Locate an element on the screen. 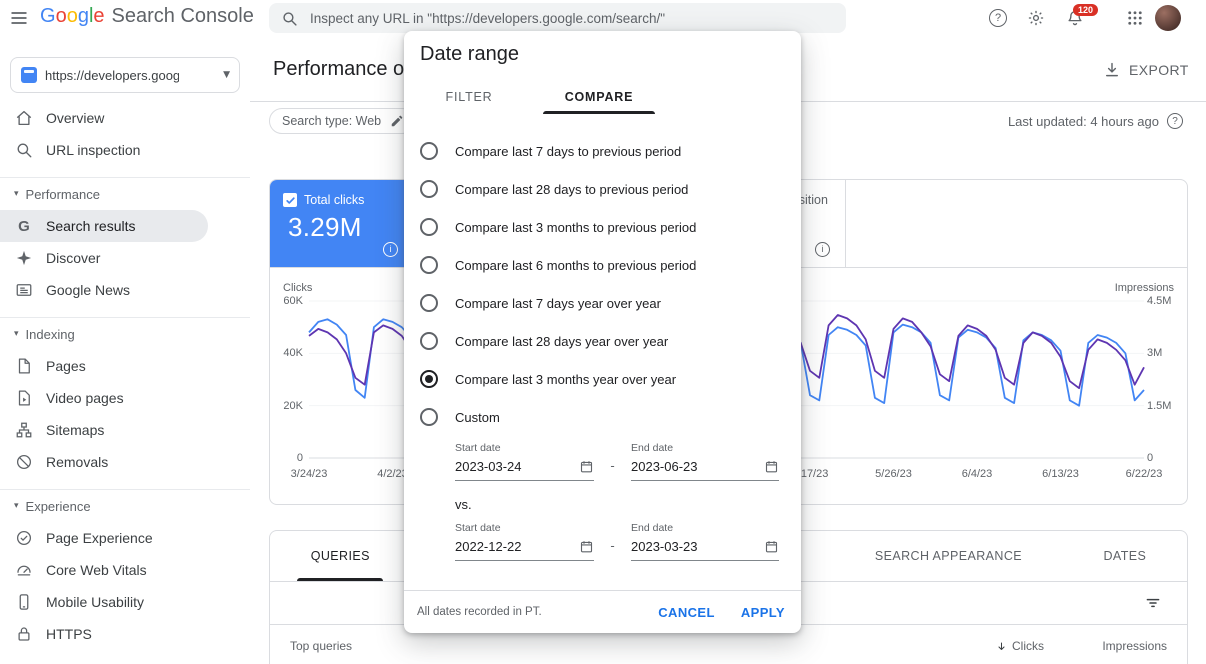 The width and height of the screenshot is (1206, 664). sidebar-section-label: Indexing is located at coordinates (50, 334).